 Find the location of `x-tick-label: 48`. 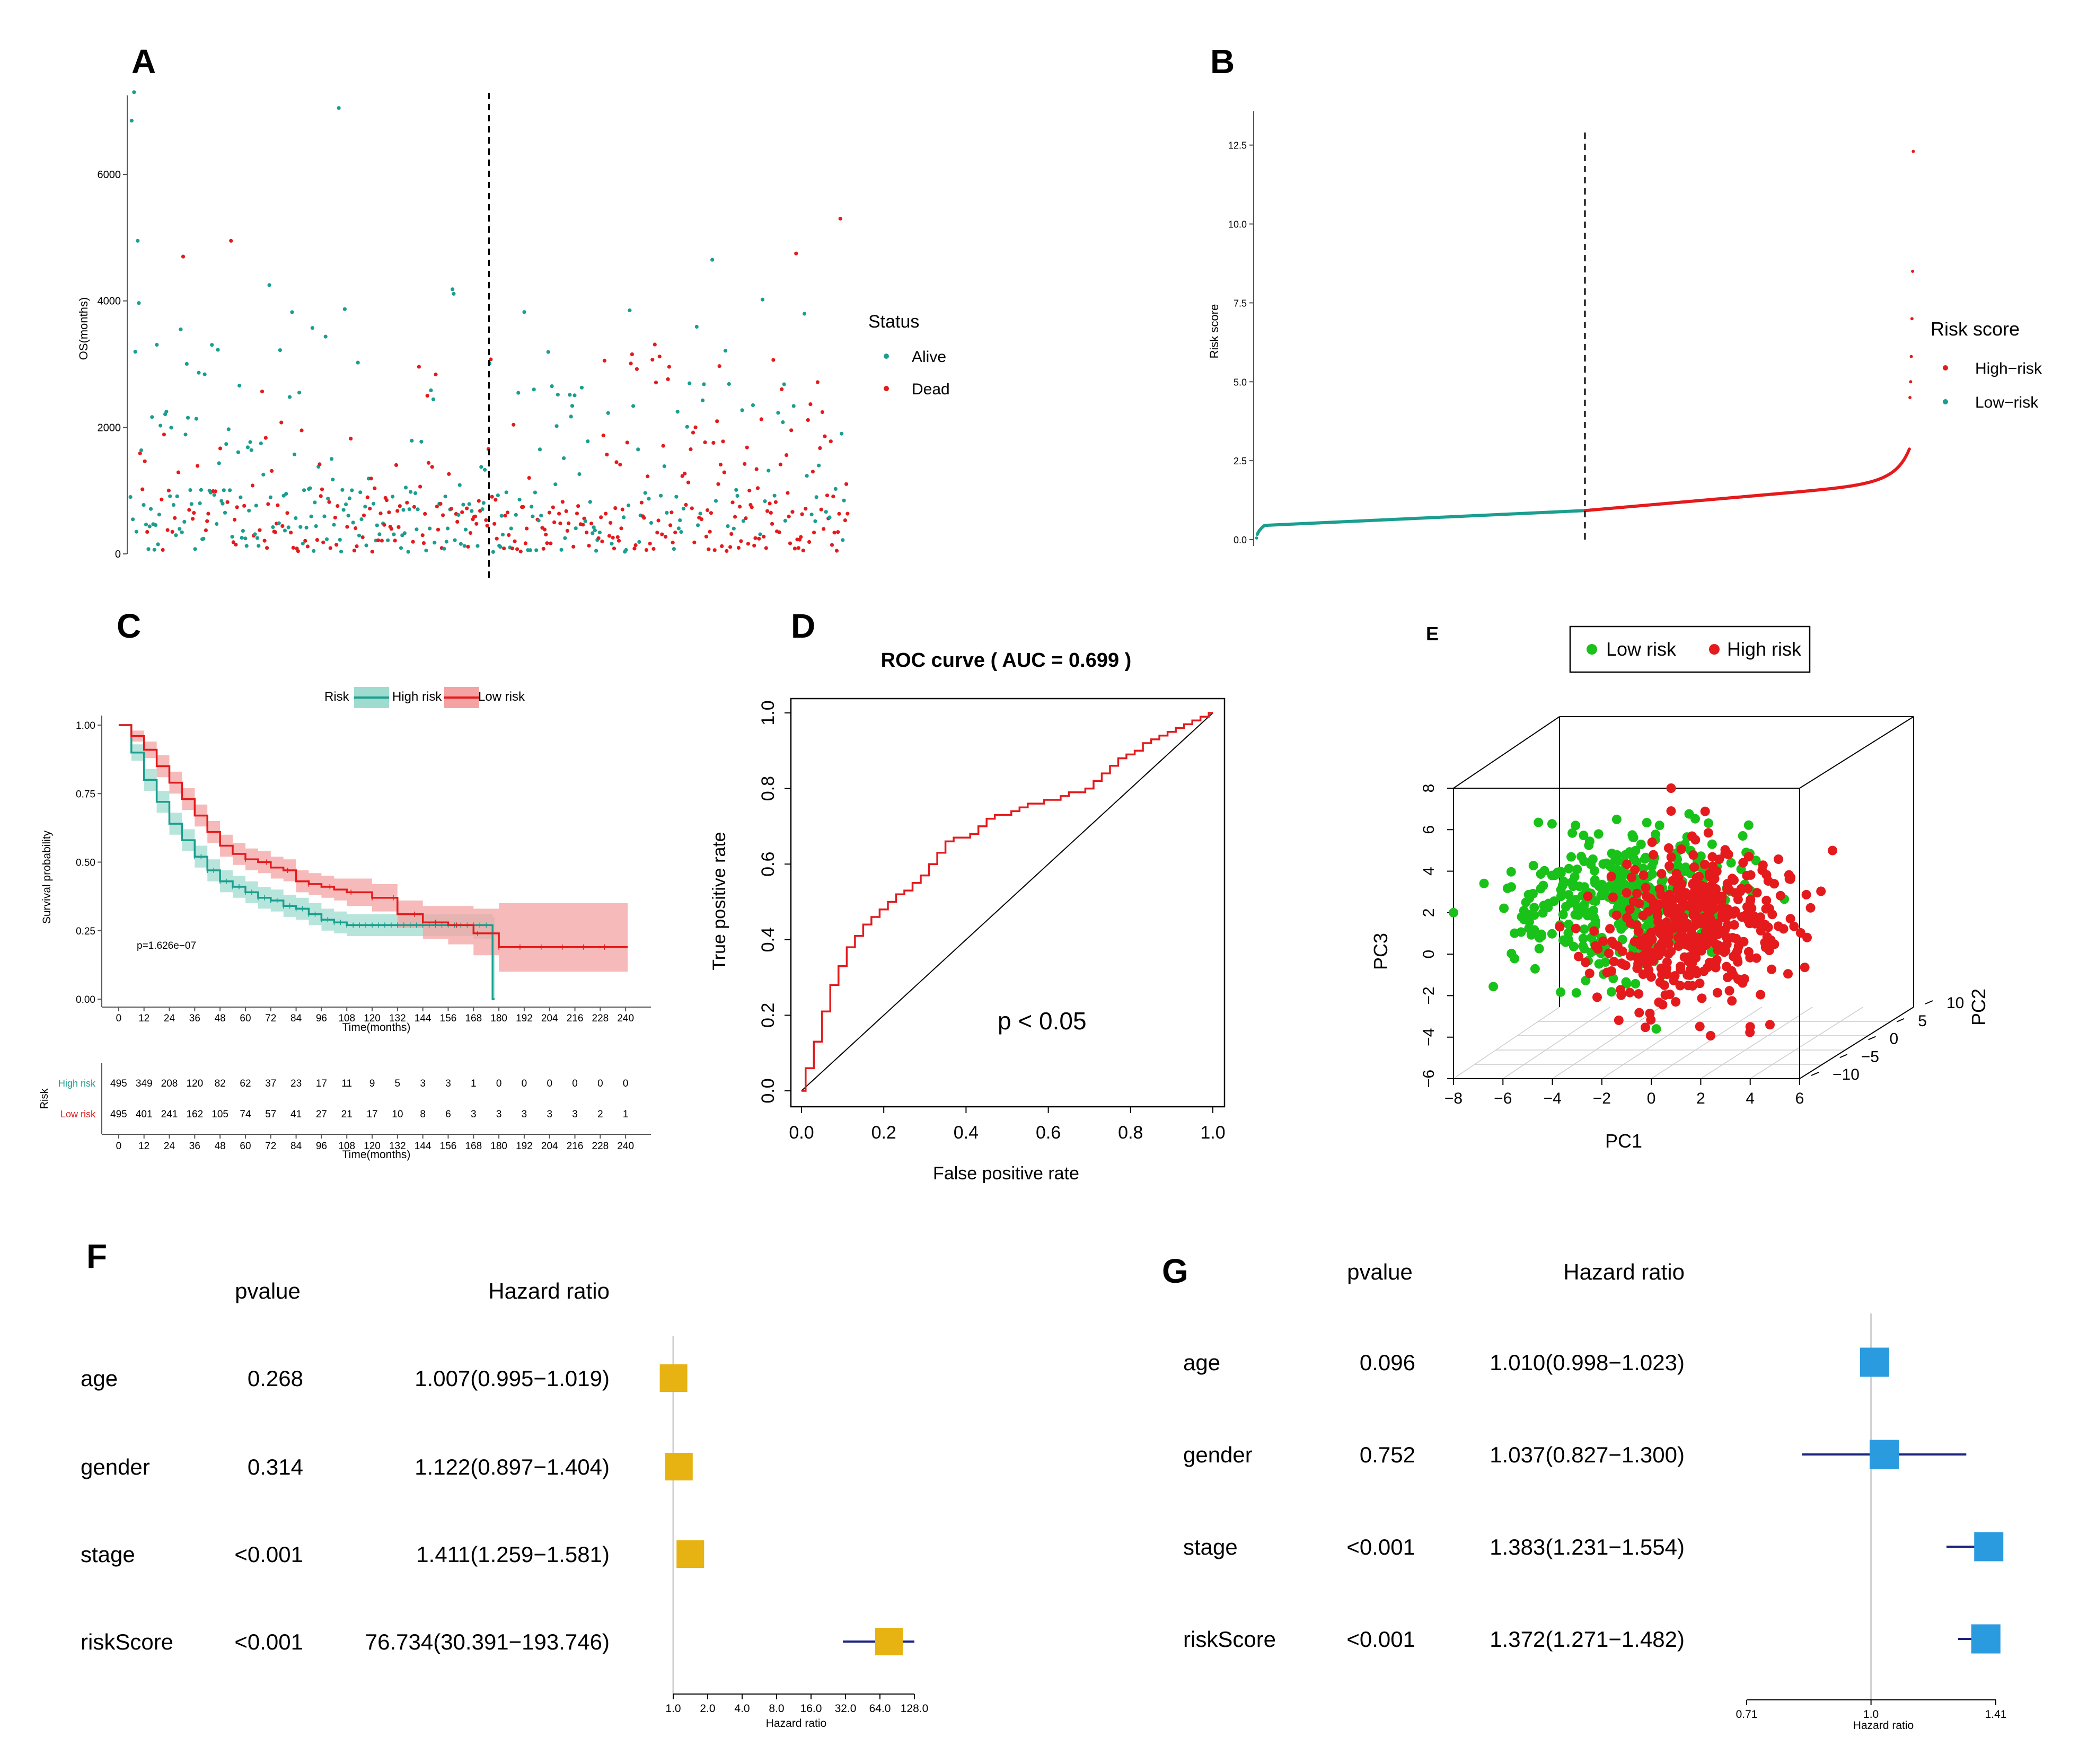

x-tick-label: 48 is located at coordinates (220, 1018).